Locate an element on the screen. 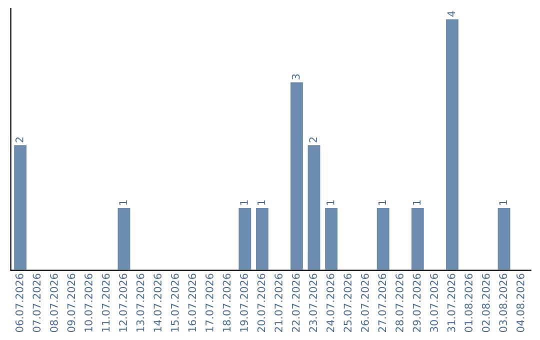  x-tick-label: 21.07.2026 is located at coordinates (278, 303).